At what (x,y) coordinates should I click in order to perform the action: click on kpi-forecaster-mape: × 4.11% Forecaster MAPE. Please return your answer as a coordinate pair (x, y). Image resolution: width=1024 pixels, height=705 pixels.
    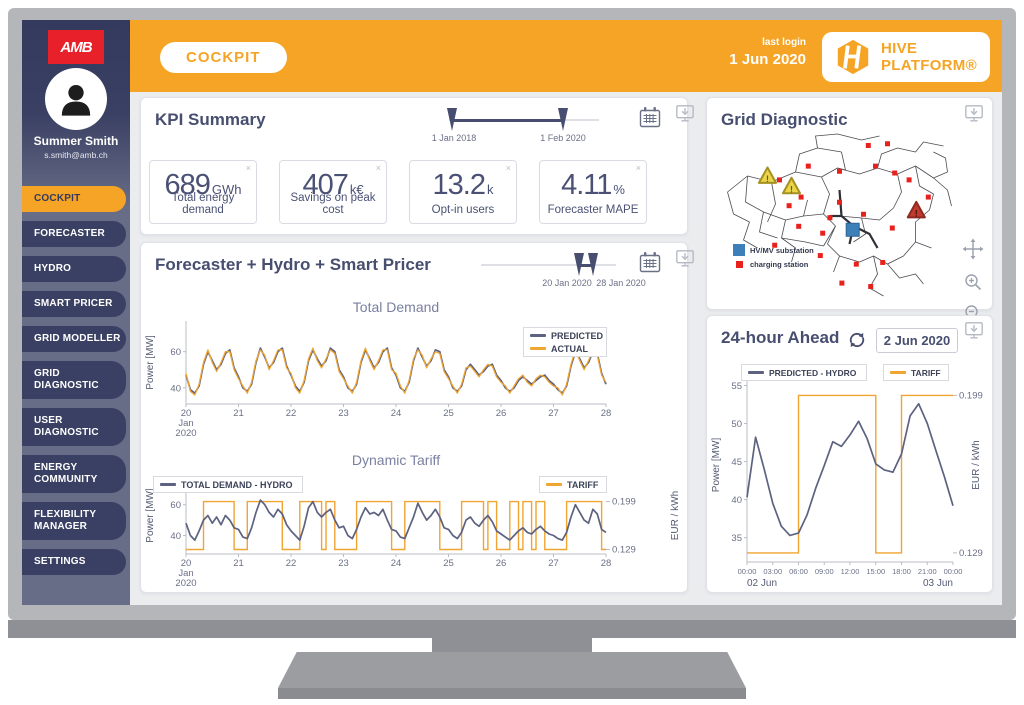
    Looking at the image, I should click on (593, 192).